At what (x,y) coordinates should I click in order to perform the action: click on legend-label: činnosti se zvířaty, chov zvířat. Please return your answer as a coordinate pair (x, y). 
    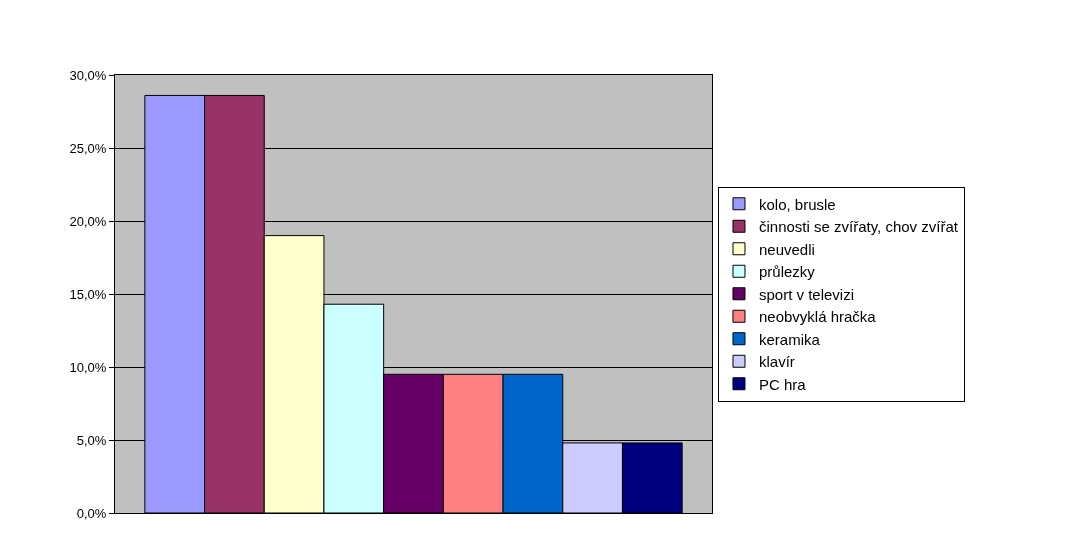
    Looking at the image, I should click on (858, 227).